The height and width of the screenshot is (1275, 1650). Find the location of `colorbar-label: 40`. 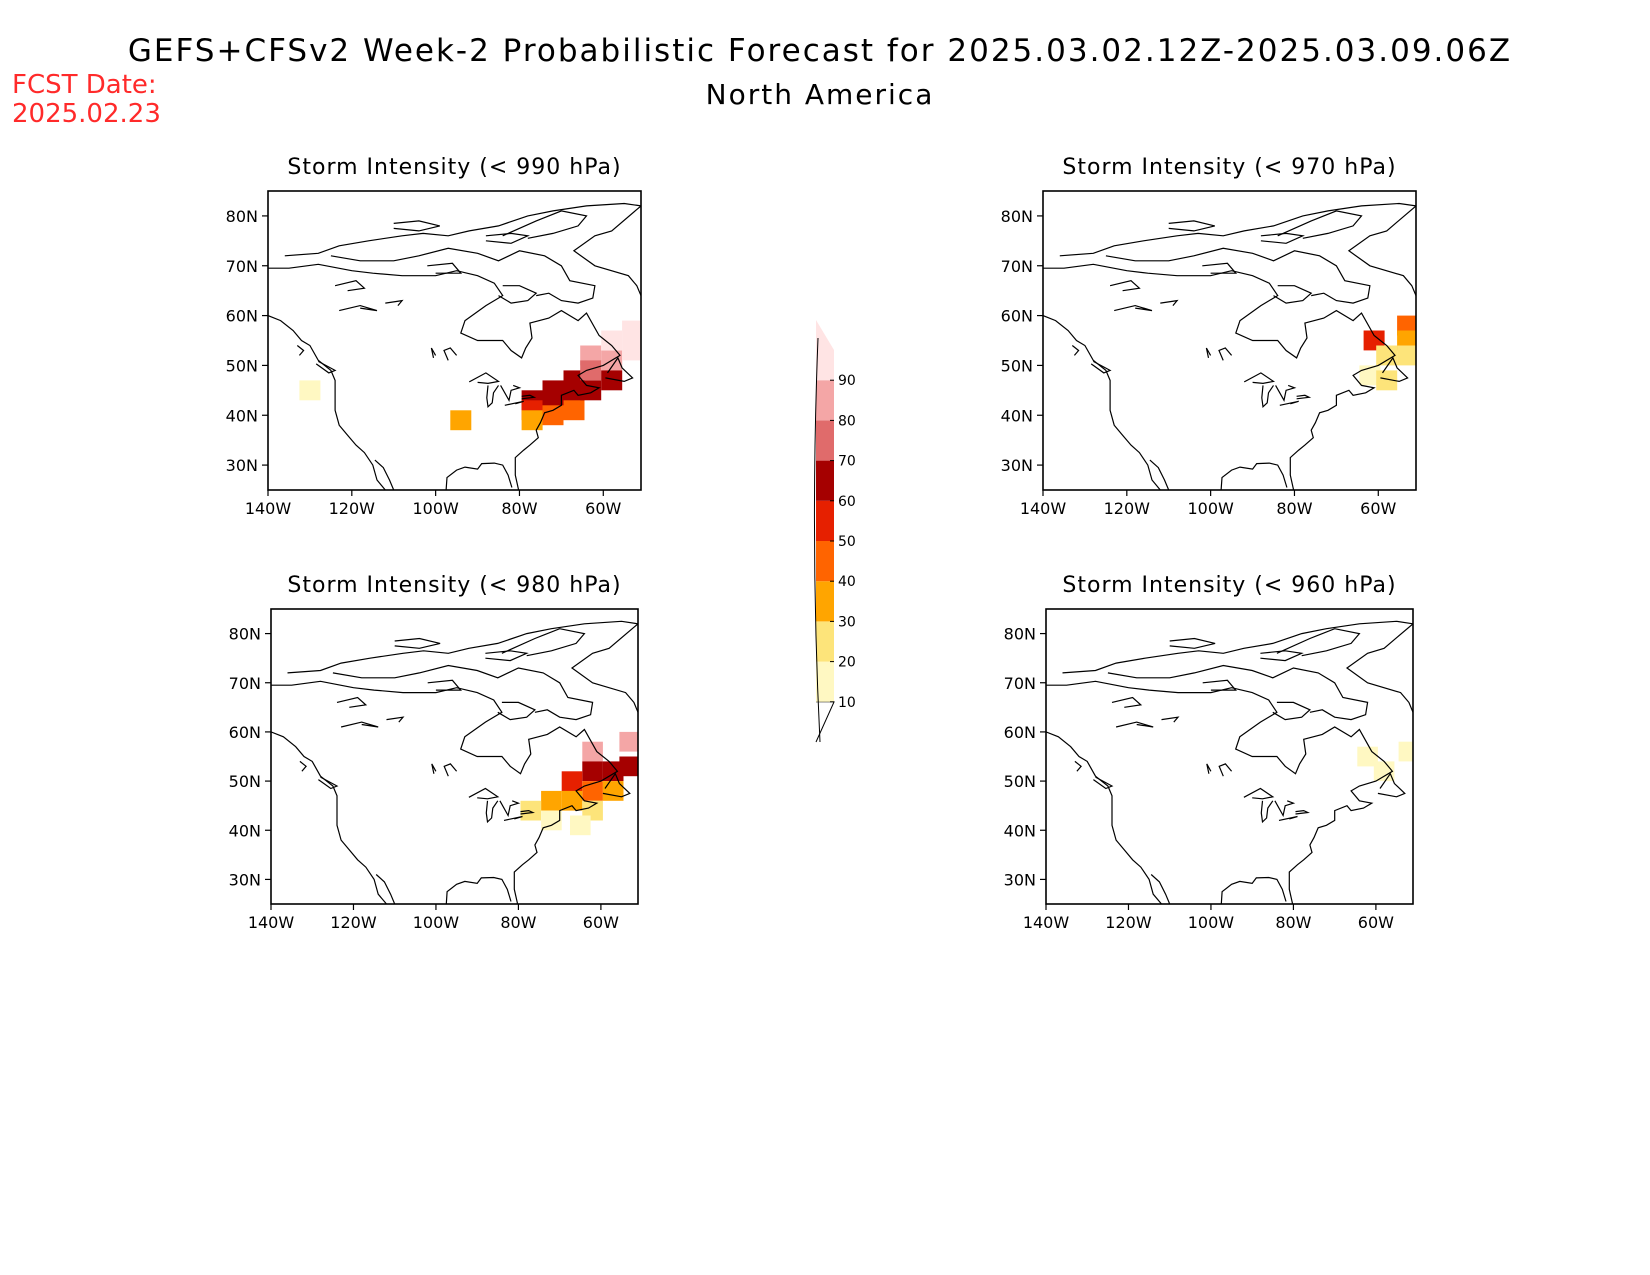

colorbar-label: 40 is located at coordinates (847, 582).